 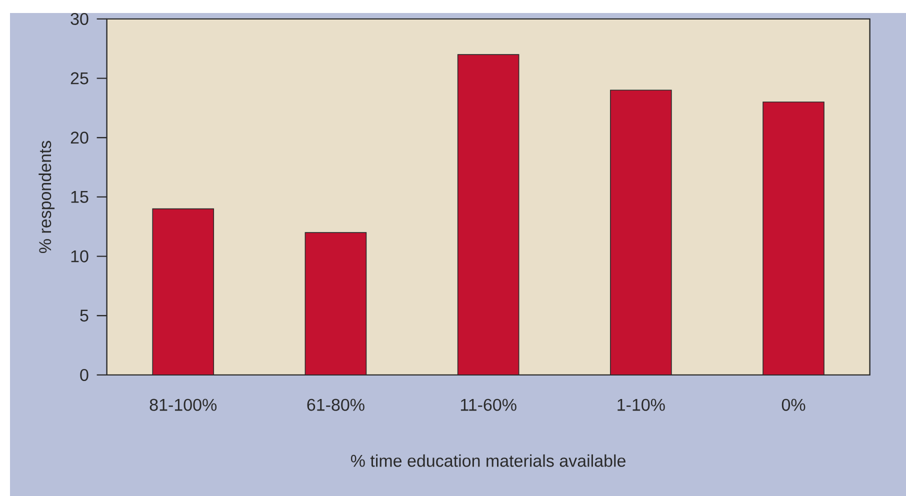 I want to click on y-tick-label: 30, so click(x=79, y=18).